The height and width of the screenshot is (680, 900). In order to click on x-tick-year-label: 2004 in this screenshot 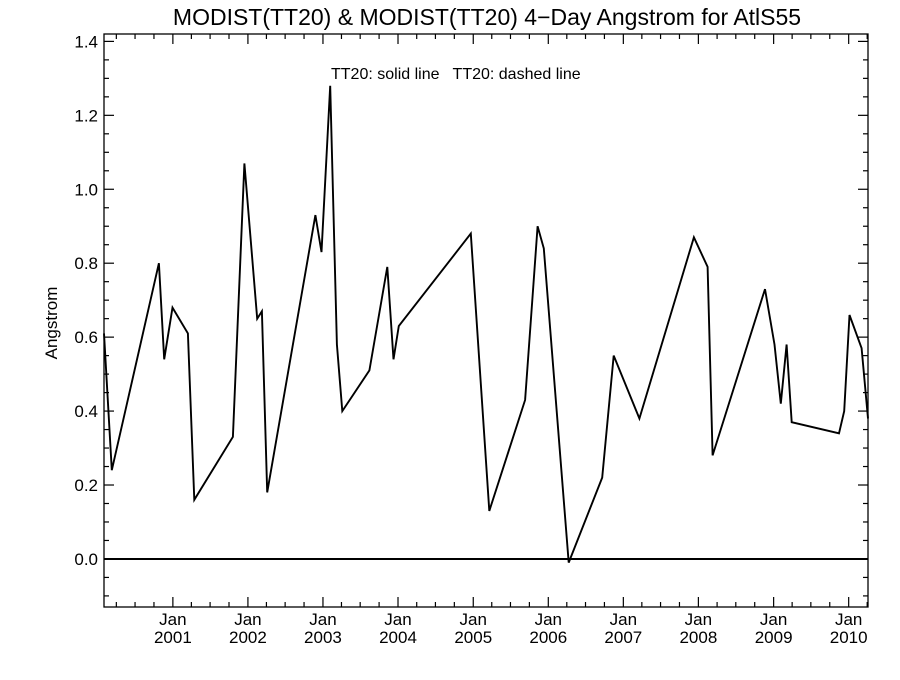, I will do `click(398, 637)`.